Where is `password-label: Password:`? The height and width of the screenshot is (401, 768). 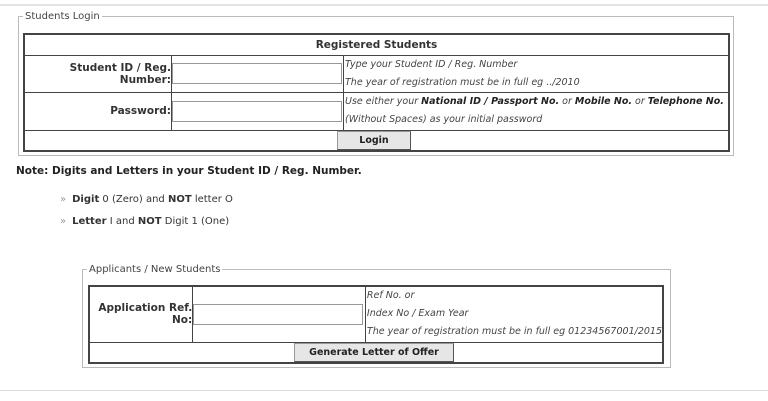
password-label: Password: is located at coordinates (97, 111).